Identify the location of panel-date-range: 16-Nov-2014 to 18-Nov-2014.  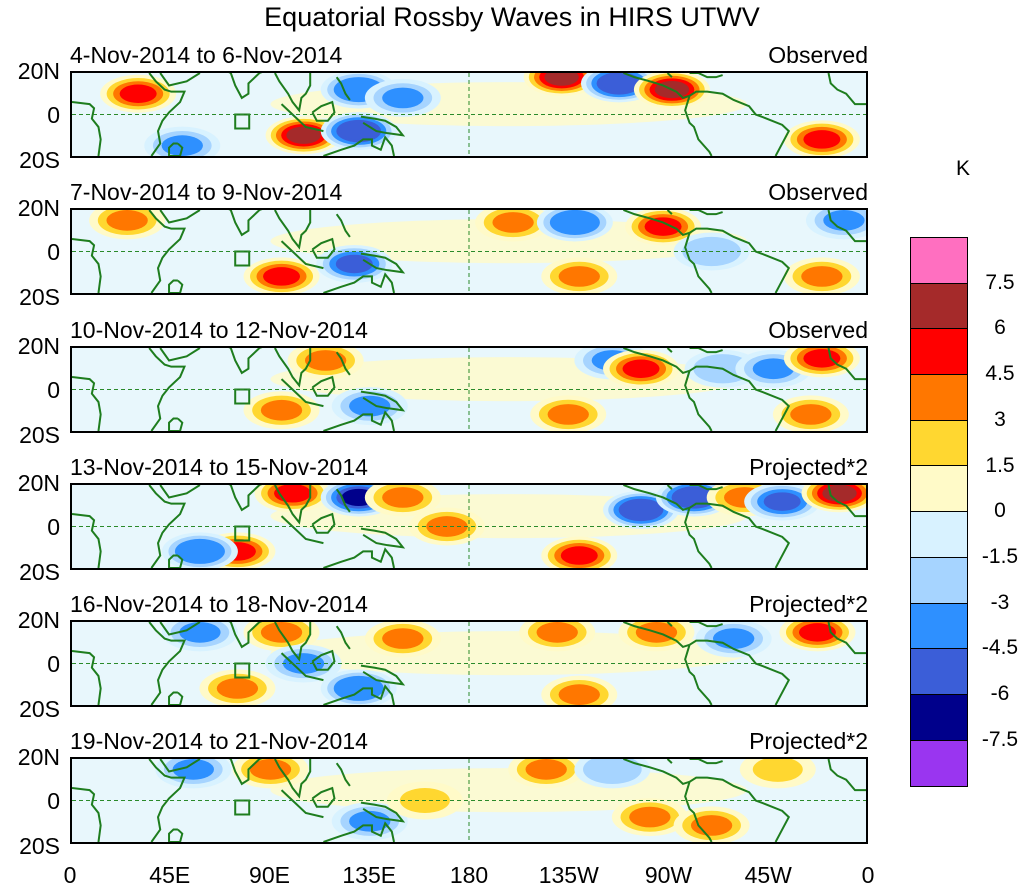
(219, 604).